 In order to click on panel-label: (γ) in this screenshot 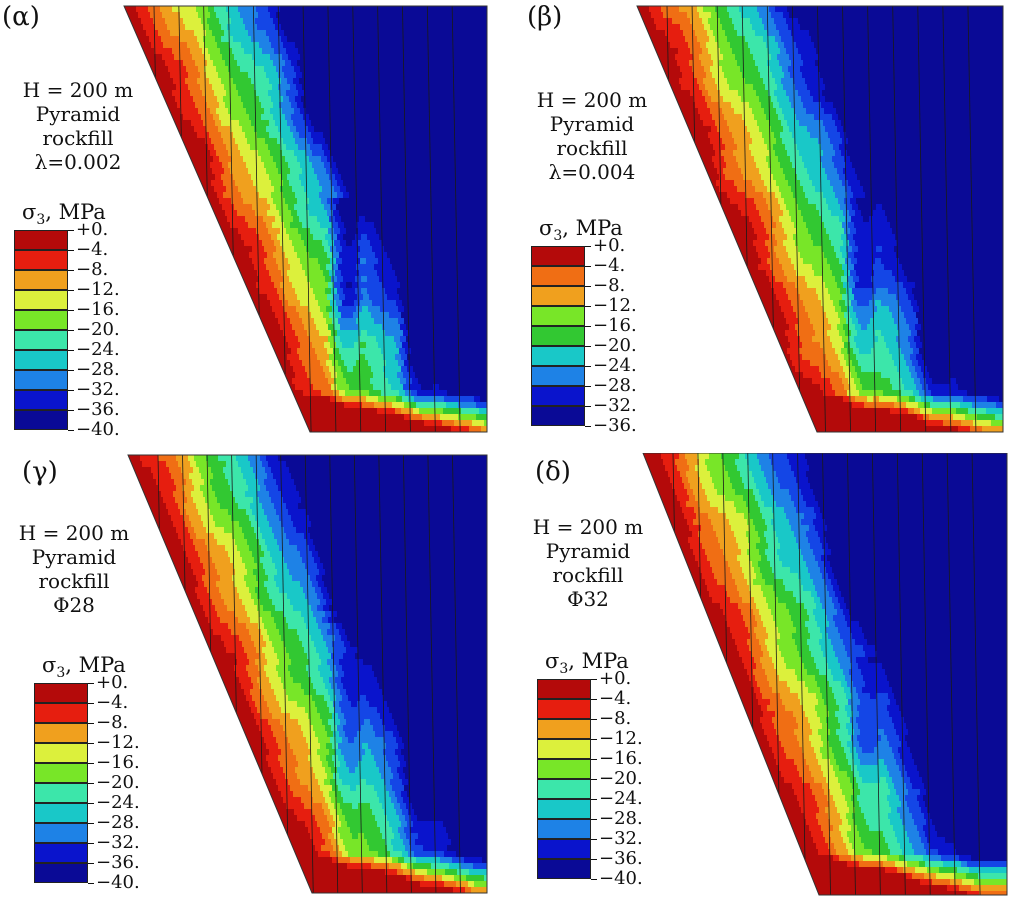, I will do `click(40, 472)`.